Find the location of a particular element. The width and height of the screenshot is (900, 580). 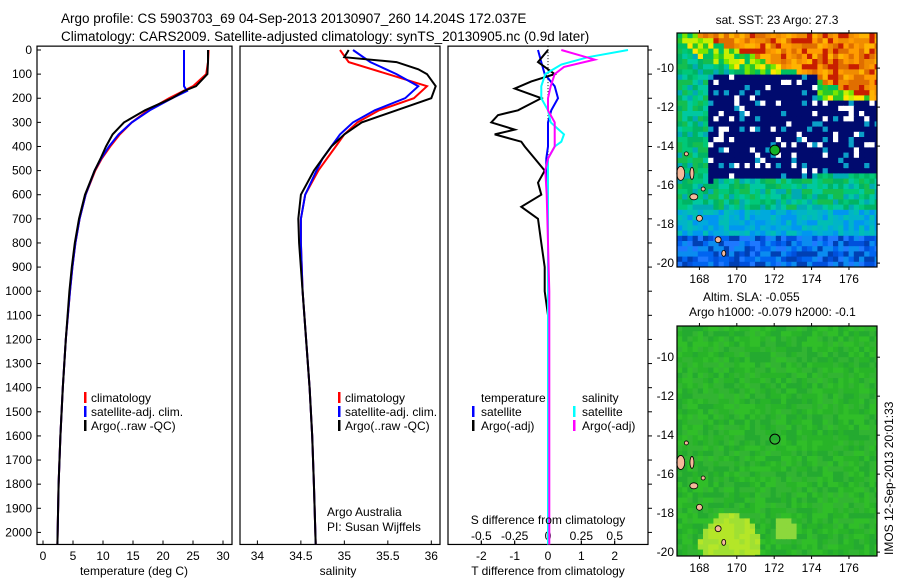

depth-tick-label: 1000 is located at coordinates (18, 291).